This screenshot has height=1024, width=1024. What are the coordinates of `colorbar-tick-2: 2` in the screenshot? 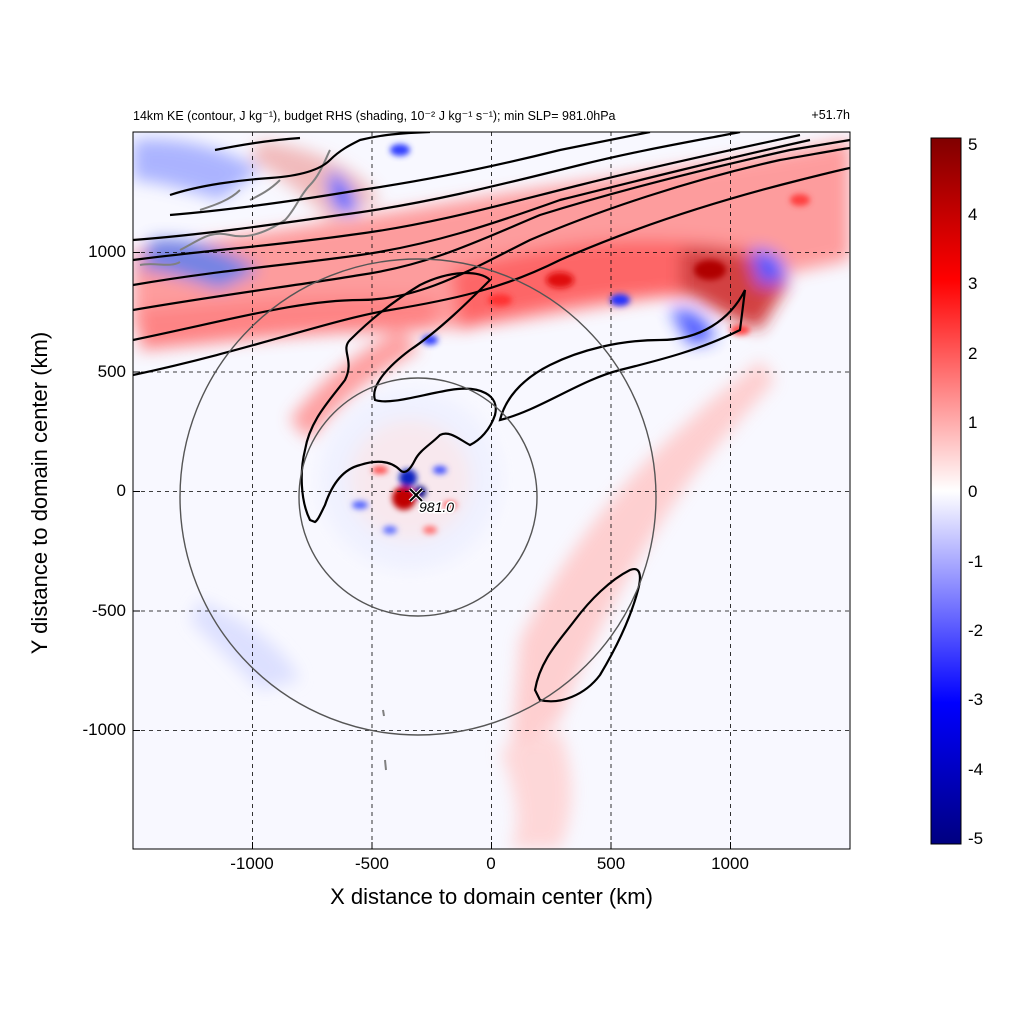 It's located at (973, 353).